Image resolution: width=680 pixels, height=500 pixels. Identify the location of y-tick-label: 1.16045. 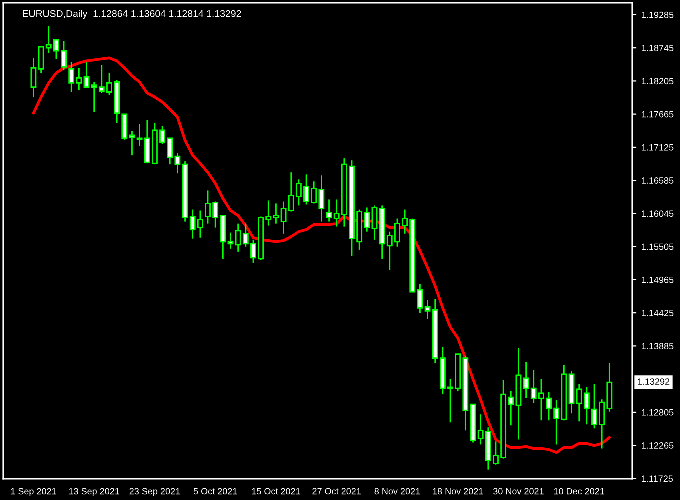
(658, 214).